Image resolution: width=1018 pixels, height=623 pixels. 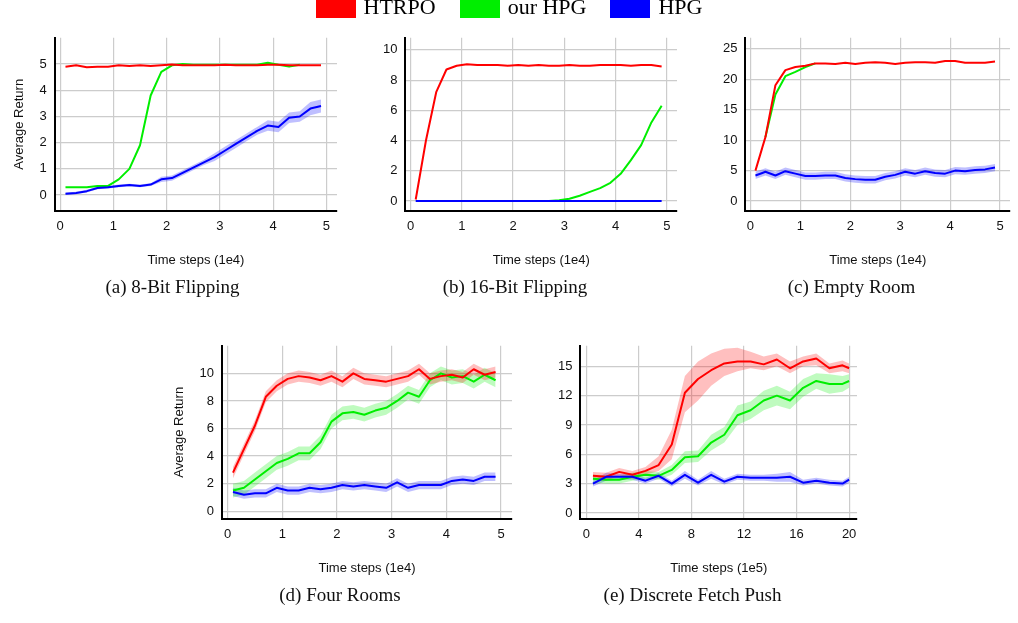 What do you see at coordinates (851, 287) in the screenshot?
I see `text: (c) Empty Room` at bounding box center [851, 287].